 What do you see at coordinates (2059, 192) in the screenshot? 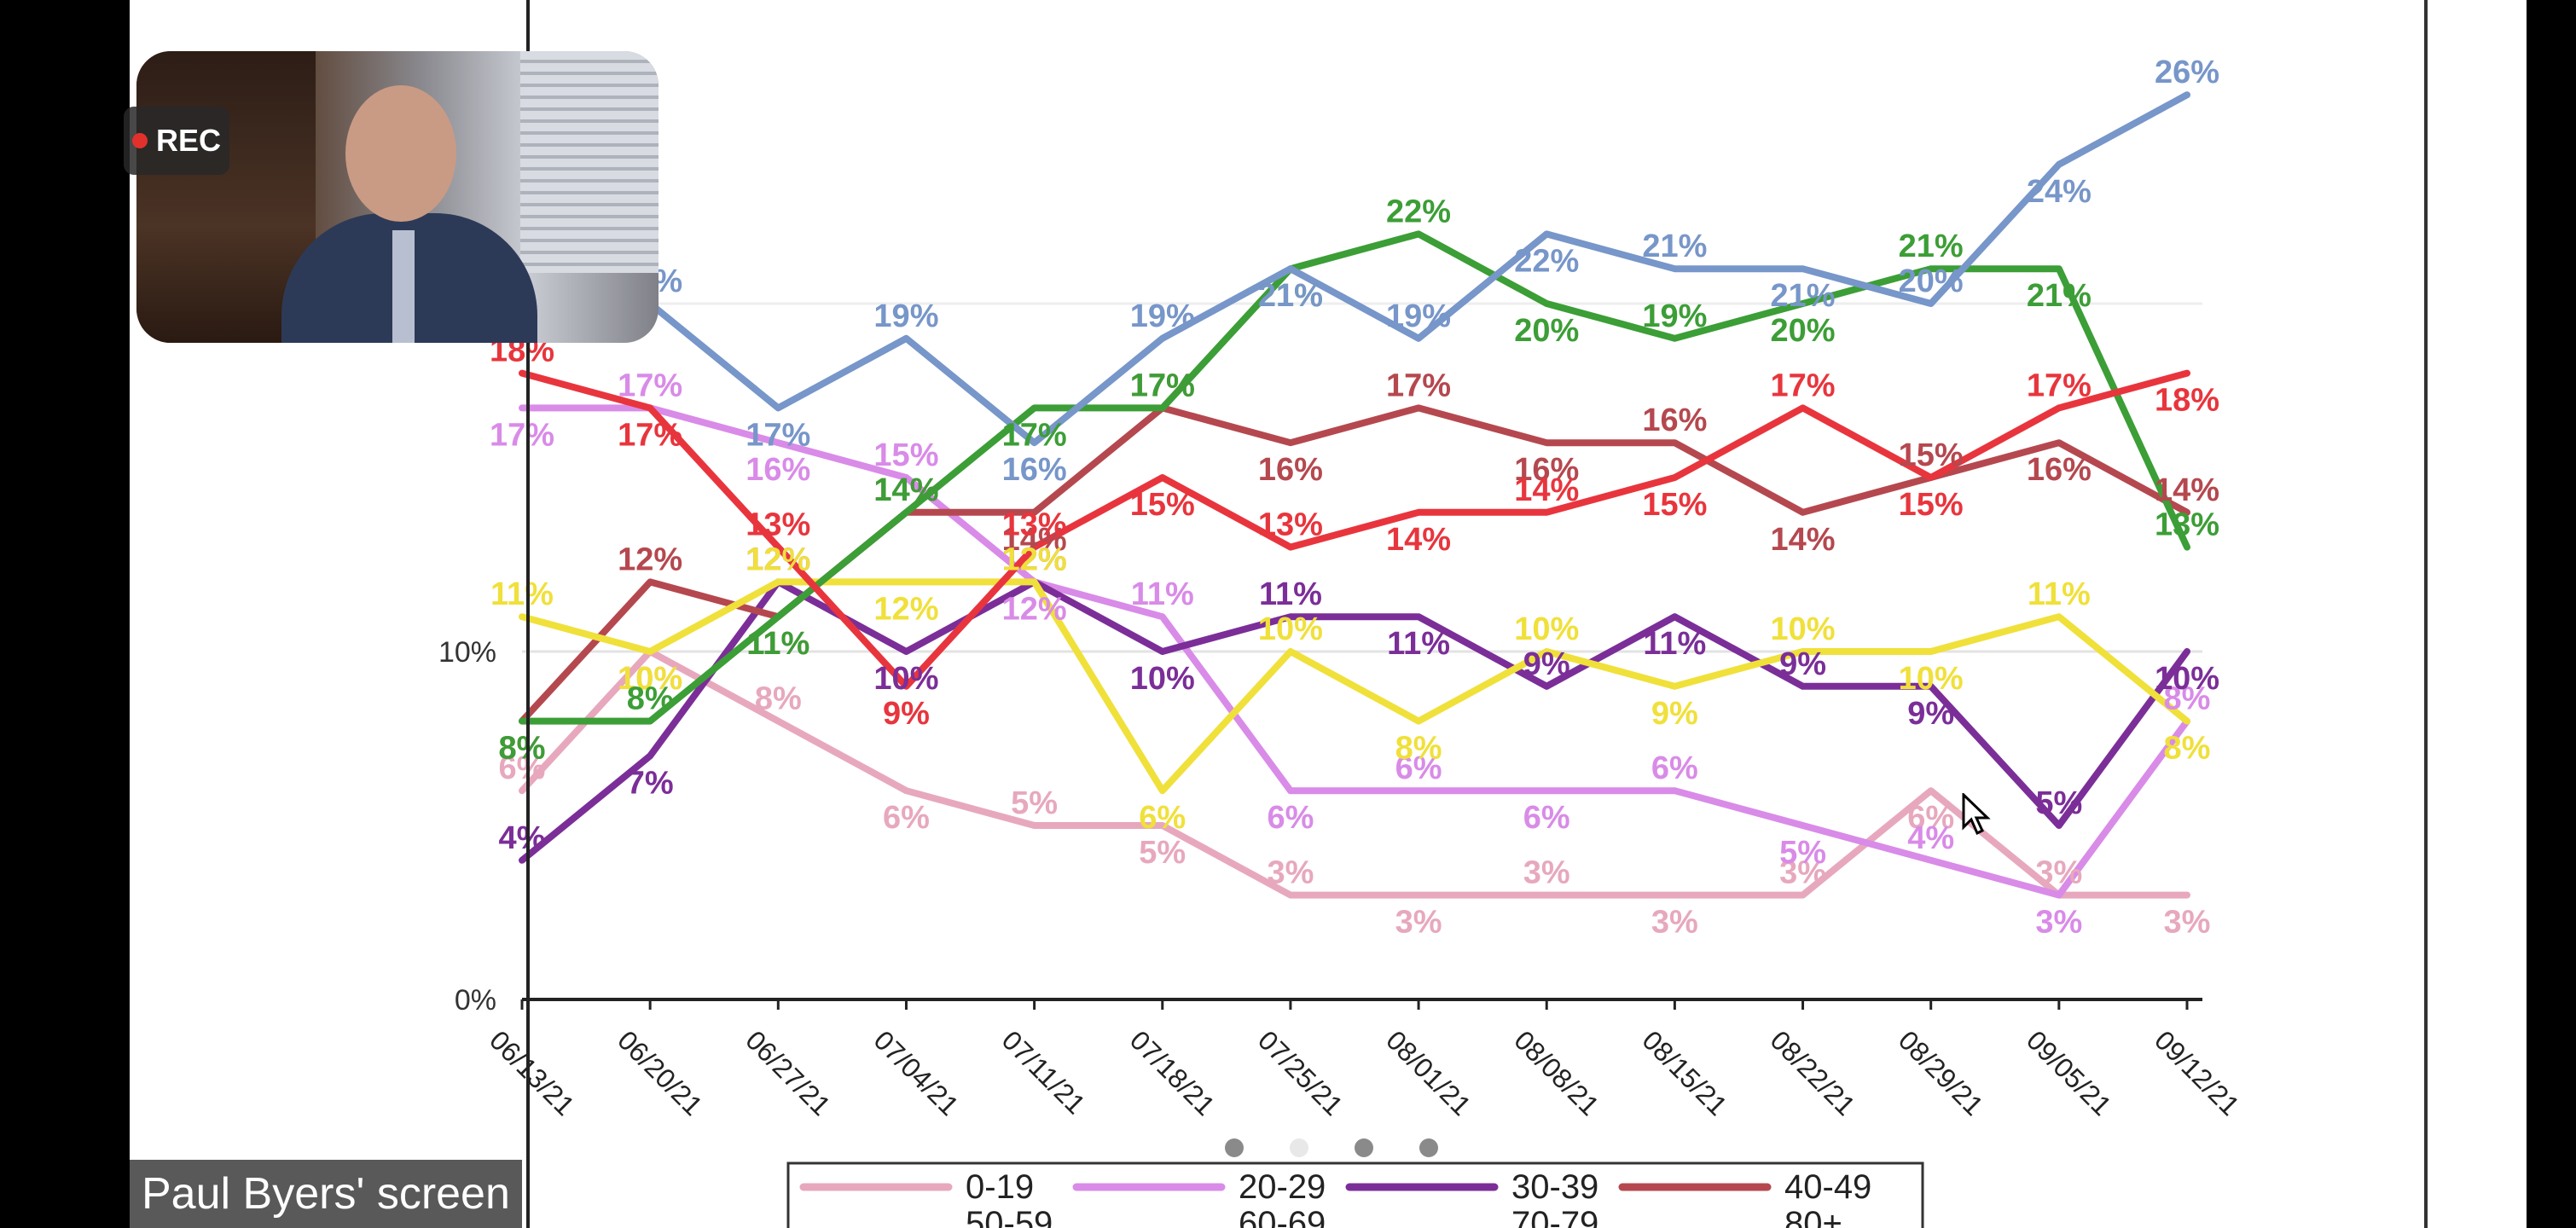
I see `data-label: 24%` at bounding box center [2059, 192].